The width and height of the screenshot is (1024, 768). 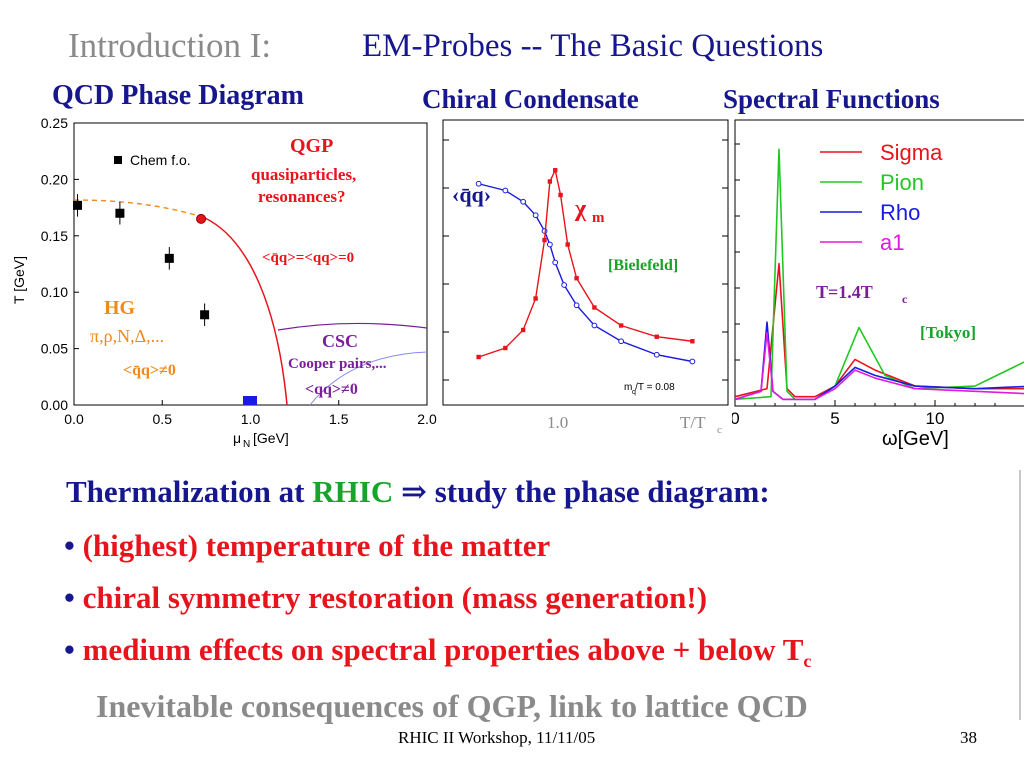 I want to click on phase-xtick-label: 0.0, so click(x=74, y=419).